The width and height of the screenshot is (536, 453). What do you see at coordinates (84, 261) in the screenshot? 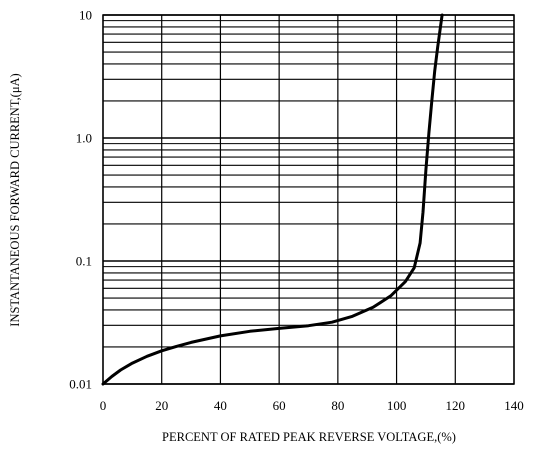
I see `y-tick-label: 0.1` at bounding box center [84, 261].